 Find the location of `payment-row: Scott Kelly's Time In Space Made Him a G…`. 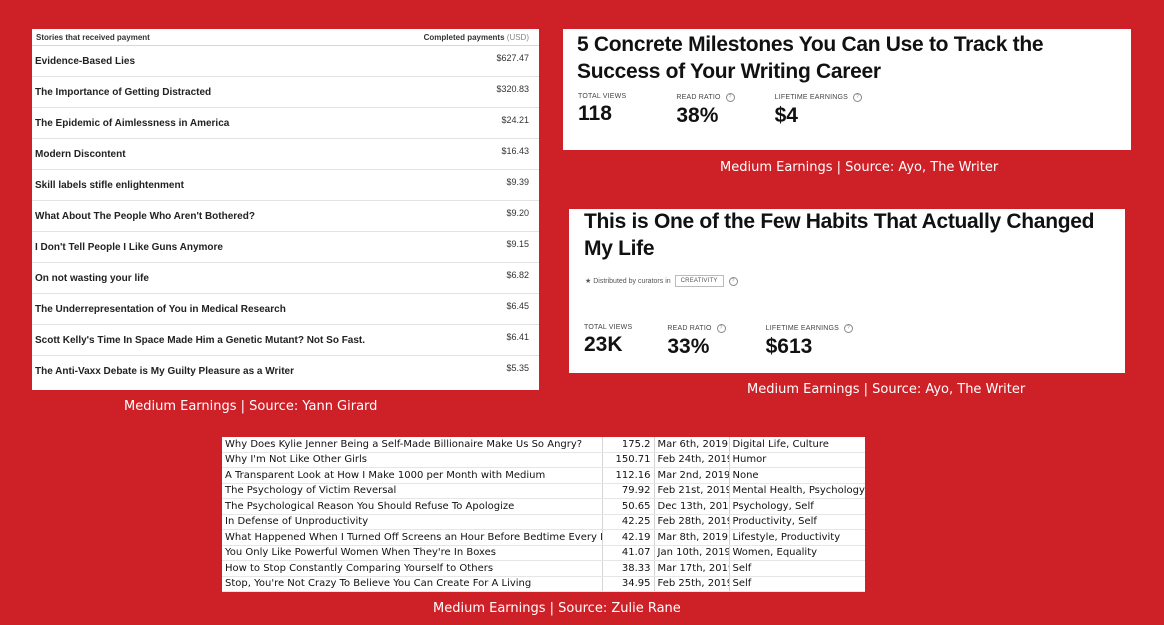

payment-row: Scott Kelly's Time In Space Made Him a G… is located at coordinates (285, 340).